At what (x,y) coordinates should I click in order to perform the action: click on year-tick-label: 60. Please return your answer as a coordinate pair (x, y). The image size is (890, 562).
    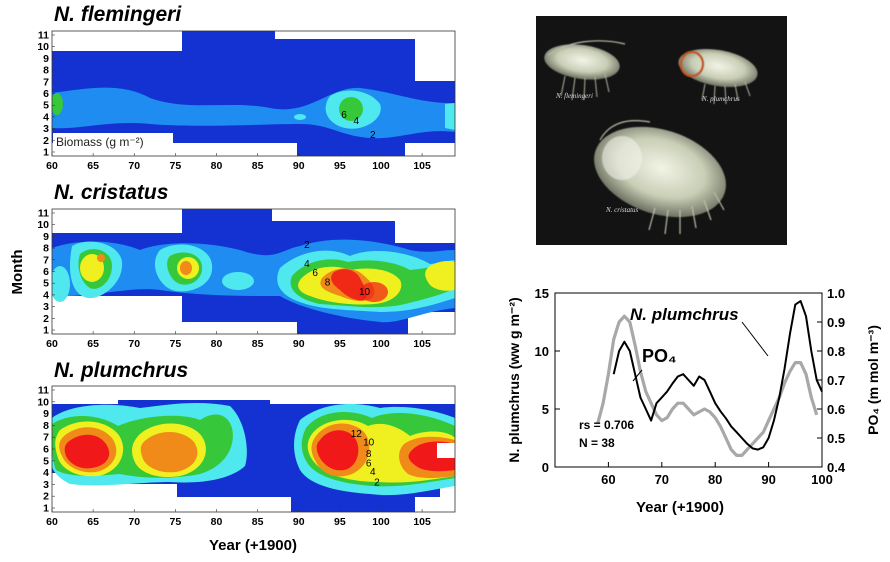
    Looking at the image, I should click on (52, 344).